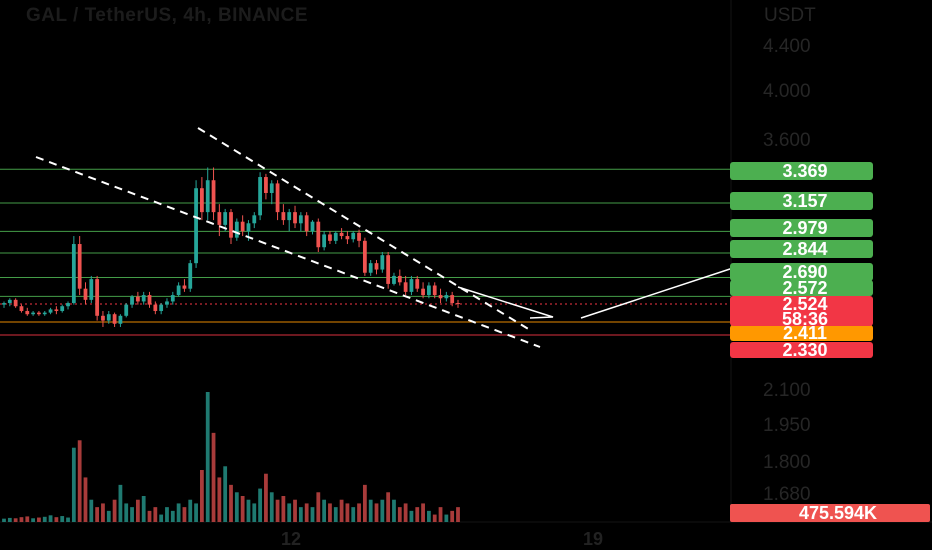 The width and height of the screenshot is (932, 550). I want to click on x-tick-label: 12, so click(291, 539).